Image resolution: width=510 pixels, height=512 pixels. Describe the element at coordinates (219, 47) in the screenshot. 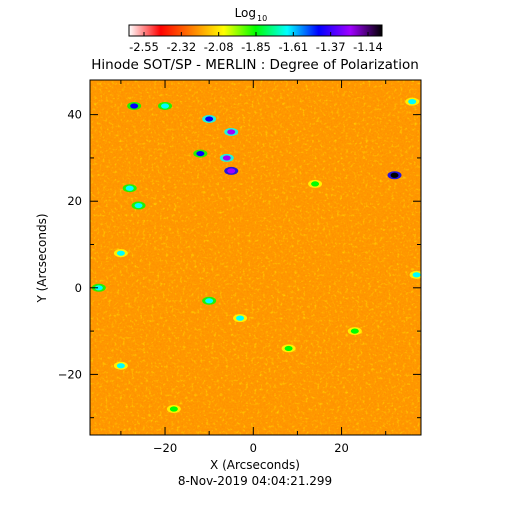

I see `colorbar-tick-label: -2.08` at that location.